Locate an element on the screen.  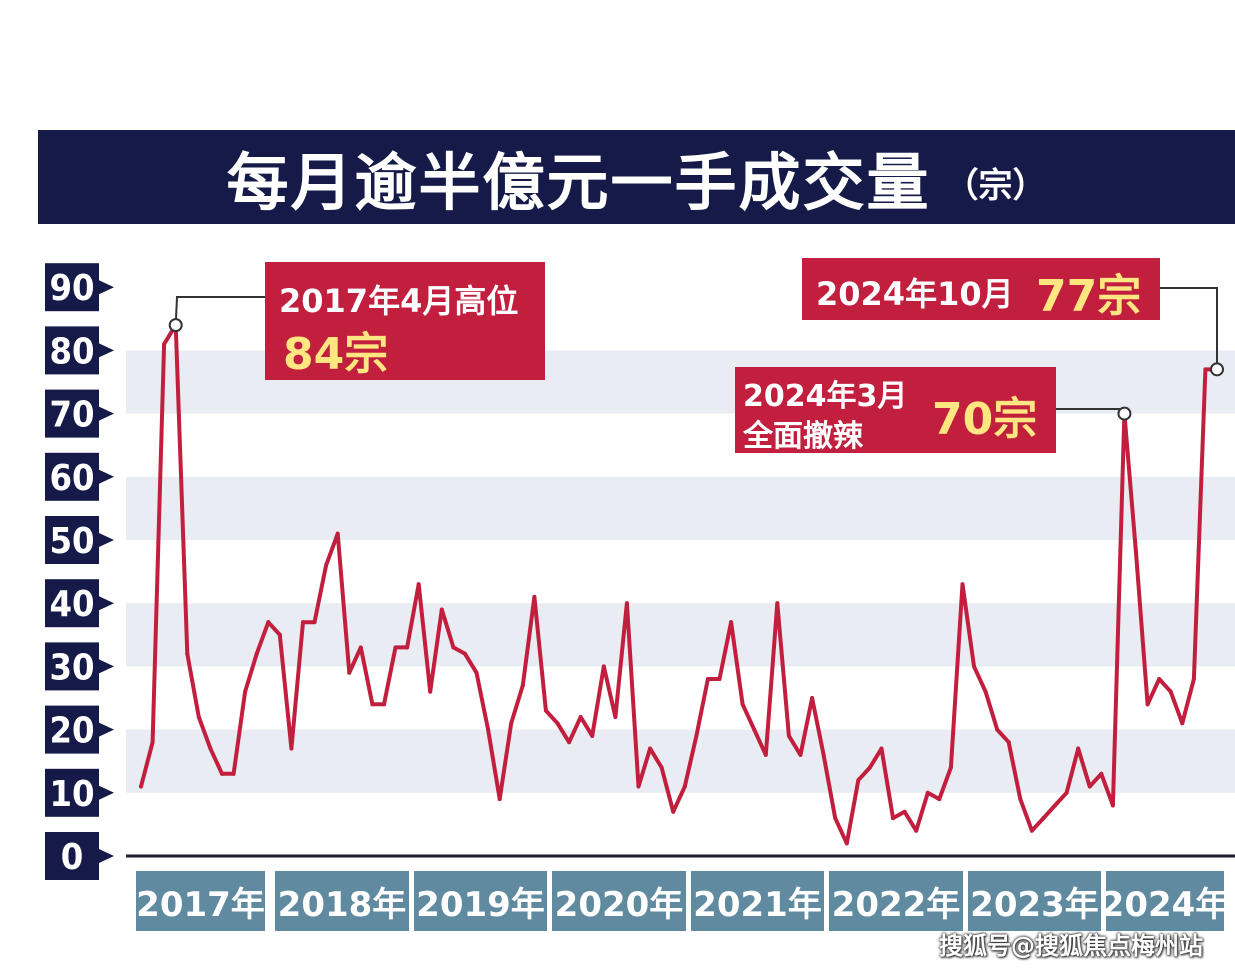
y-tick-label: 0 is located at coordinates (72, 857).